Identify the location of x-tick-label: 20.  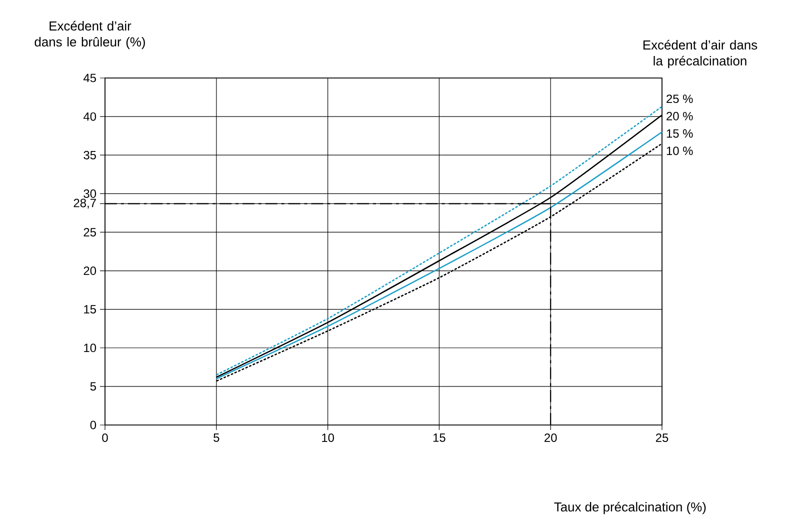
(550, 438).